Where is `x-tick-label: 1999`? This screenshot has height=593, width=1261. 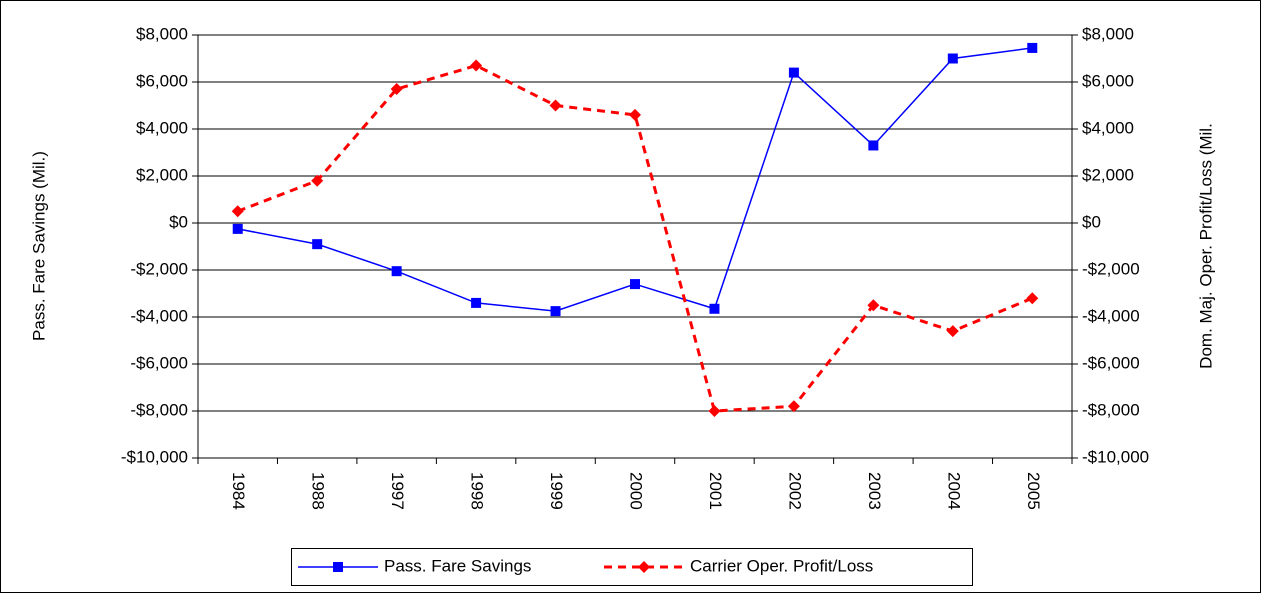 x-tick-label: 1999 is located at coordinates (556, 491).